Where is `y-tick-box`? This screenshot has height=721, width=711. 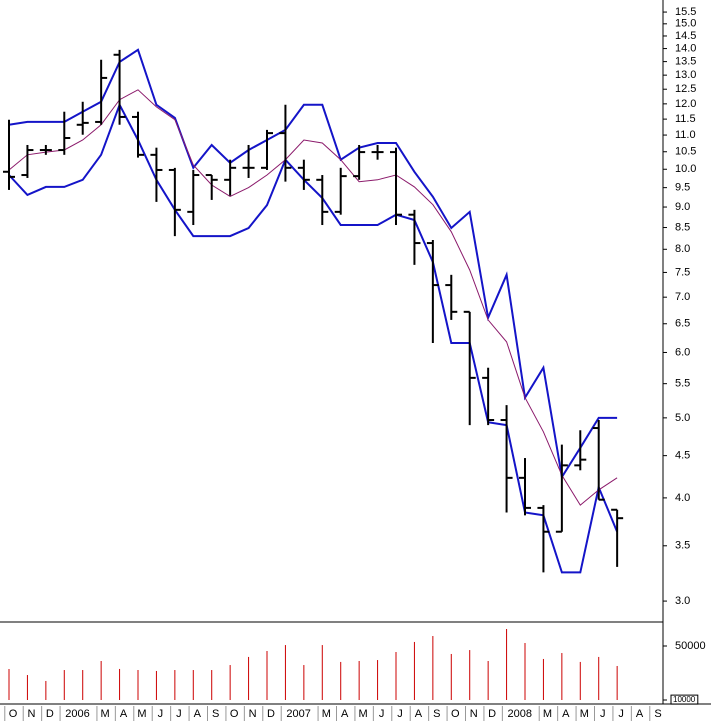
y-tick-box is located at coordinates (684, 699).